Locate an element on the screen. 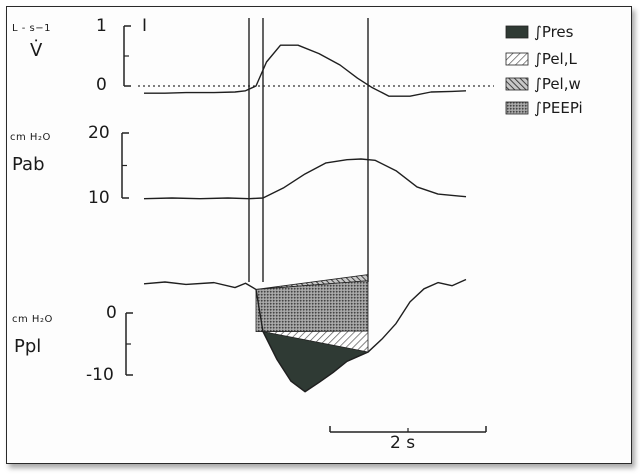 This screenshot has height=474, width=640. legend-label-pres: ∫Pres is located at coordinates (554, 32).